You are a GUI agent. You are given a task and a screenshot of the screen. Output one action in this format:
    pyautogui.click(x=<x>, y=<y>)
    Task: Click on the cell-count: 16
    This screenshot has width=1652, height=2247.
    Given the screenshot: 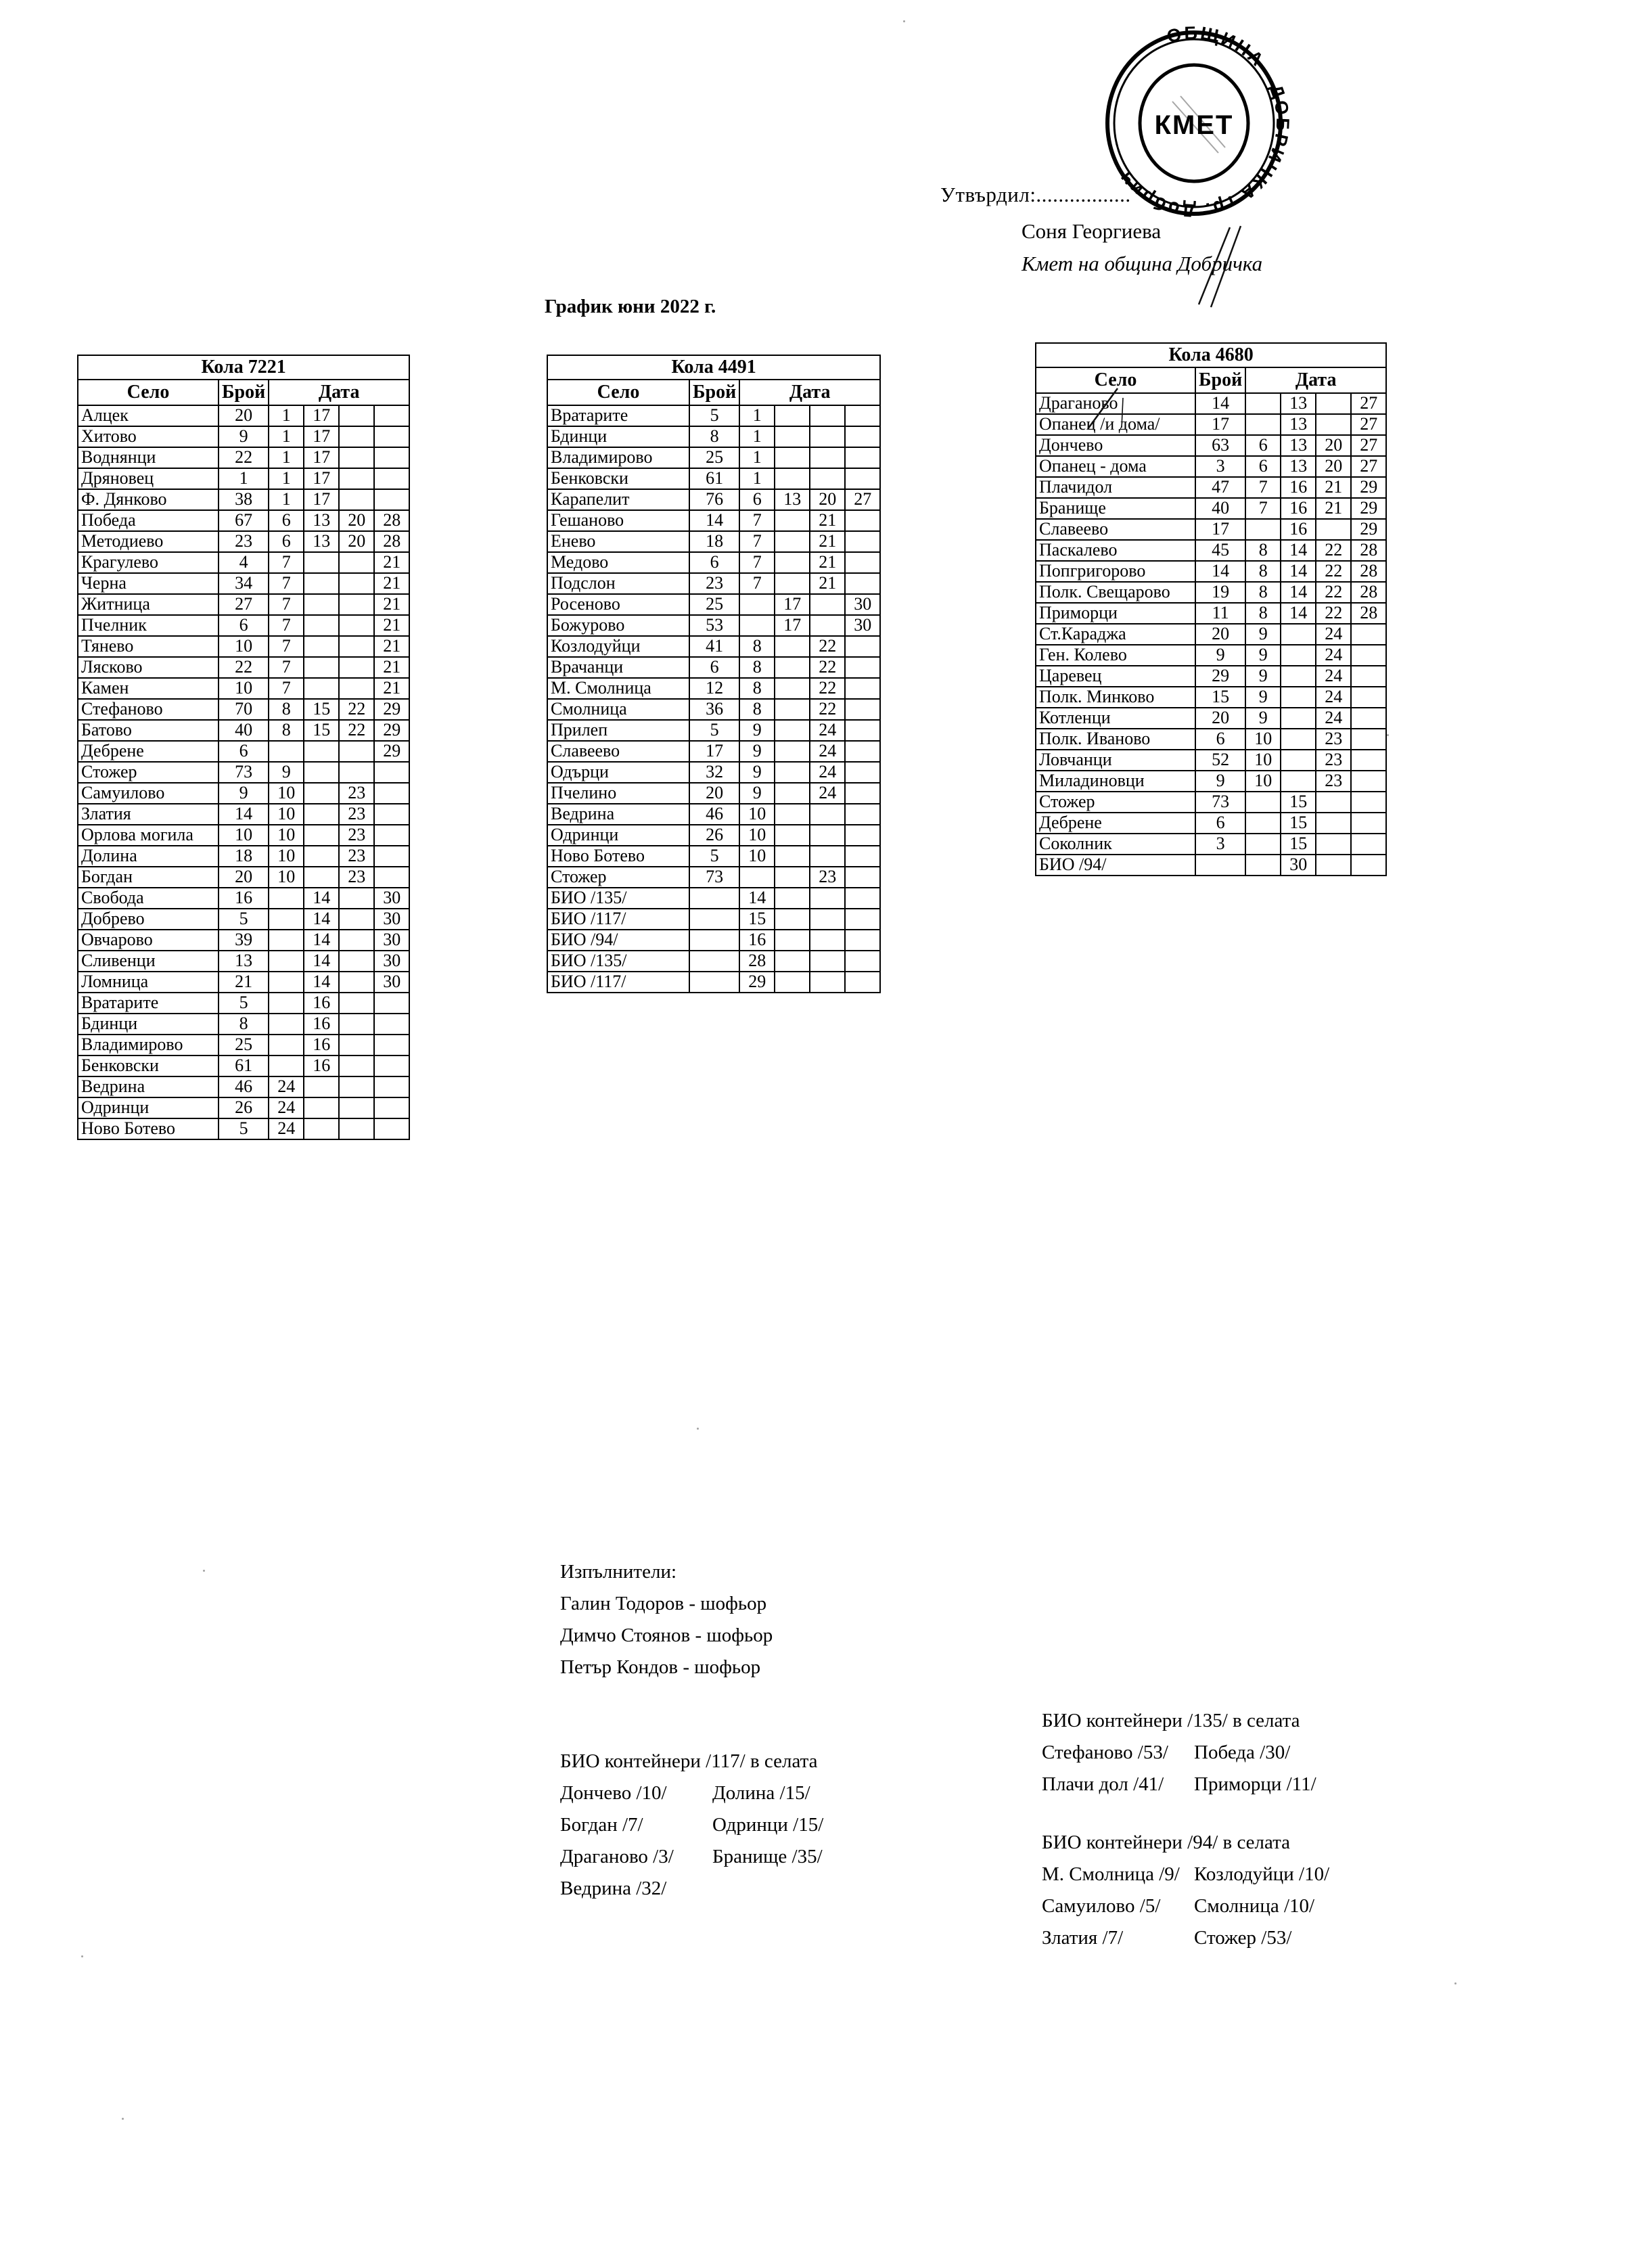 What is the action you would take?
    pyautogui.click(x=243, y=898)
    